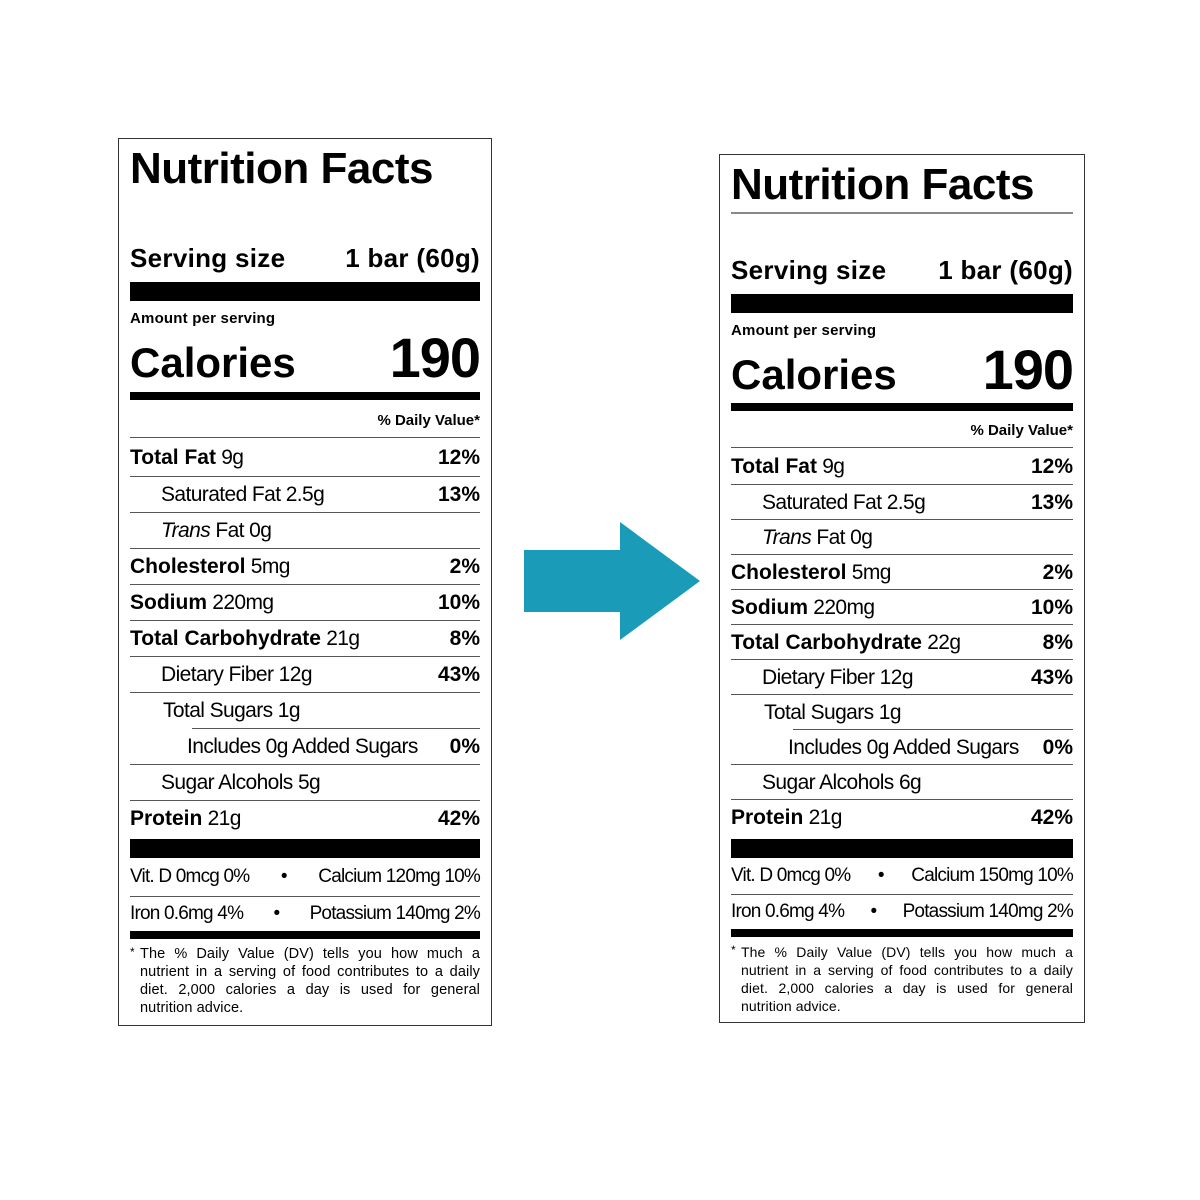 This screenshot has height=1200, width=1200. What do you see at coordinates (305, 638) in the screenshot?
I see `nutrient-row-total-carbohydrate: Total Carbohydrate 21g 8%` at bounding box center [305, 638].